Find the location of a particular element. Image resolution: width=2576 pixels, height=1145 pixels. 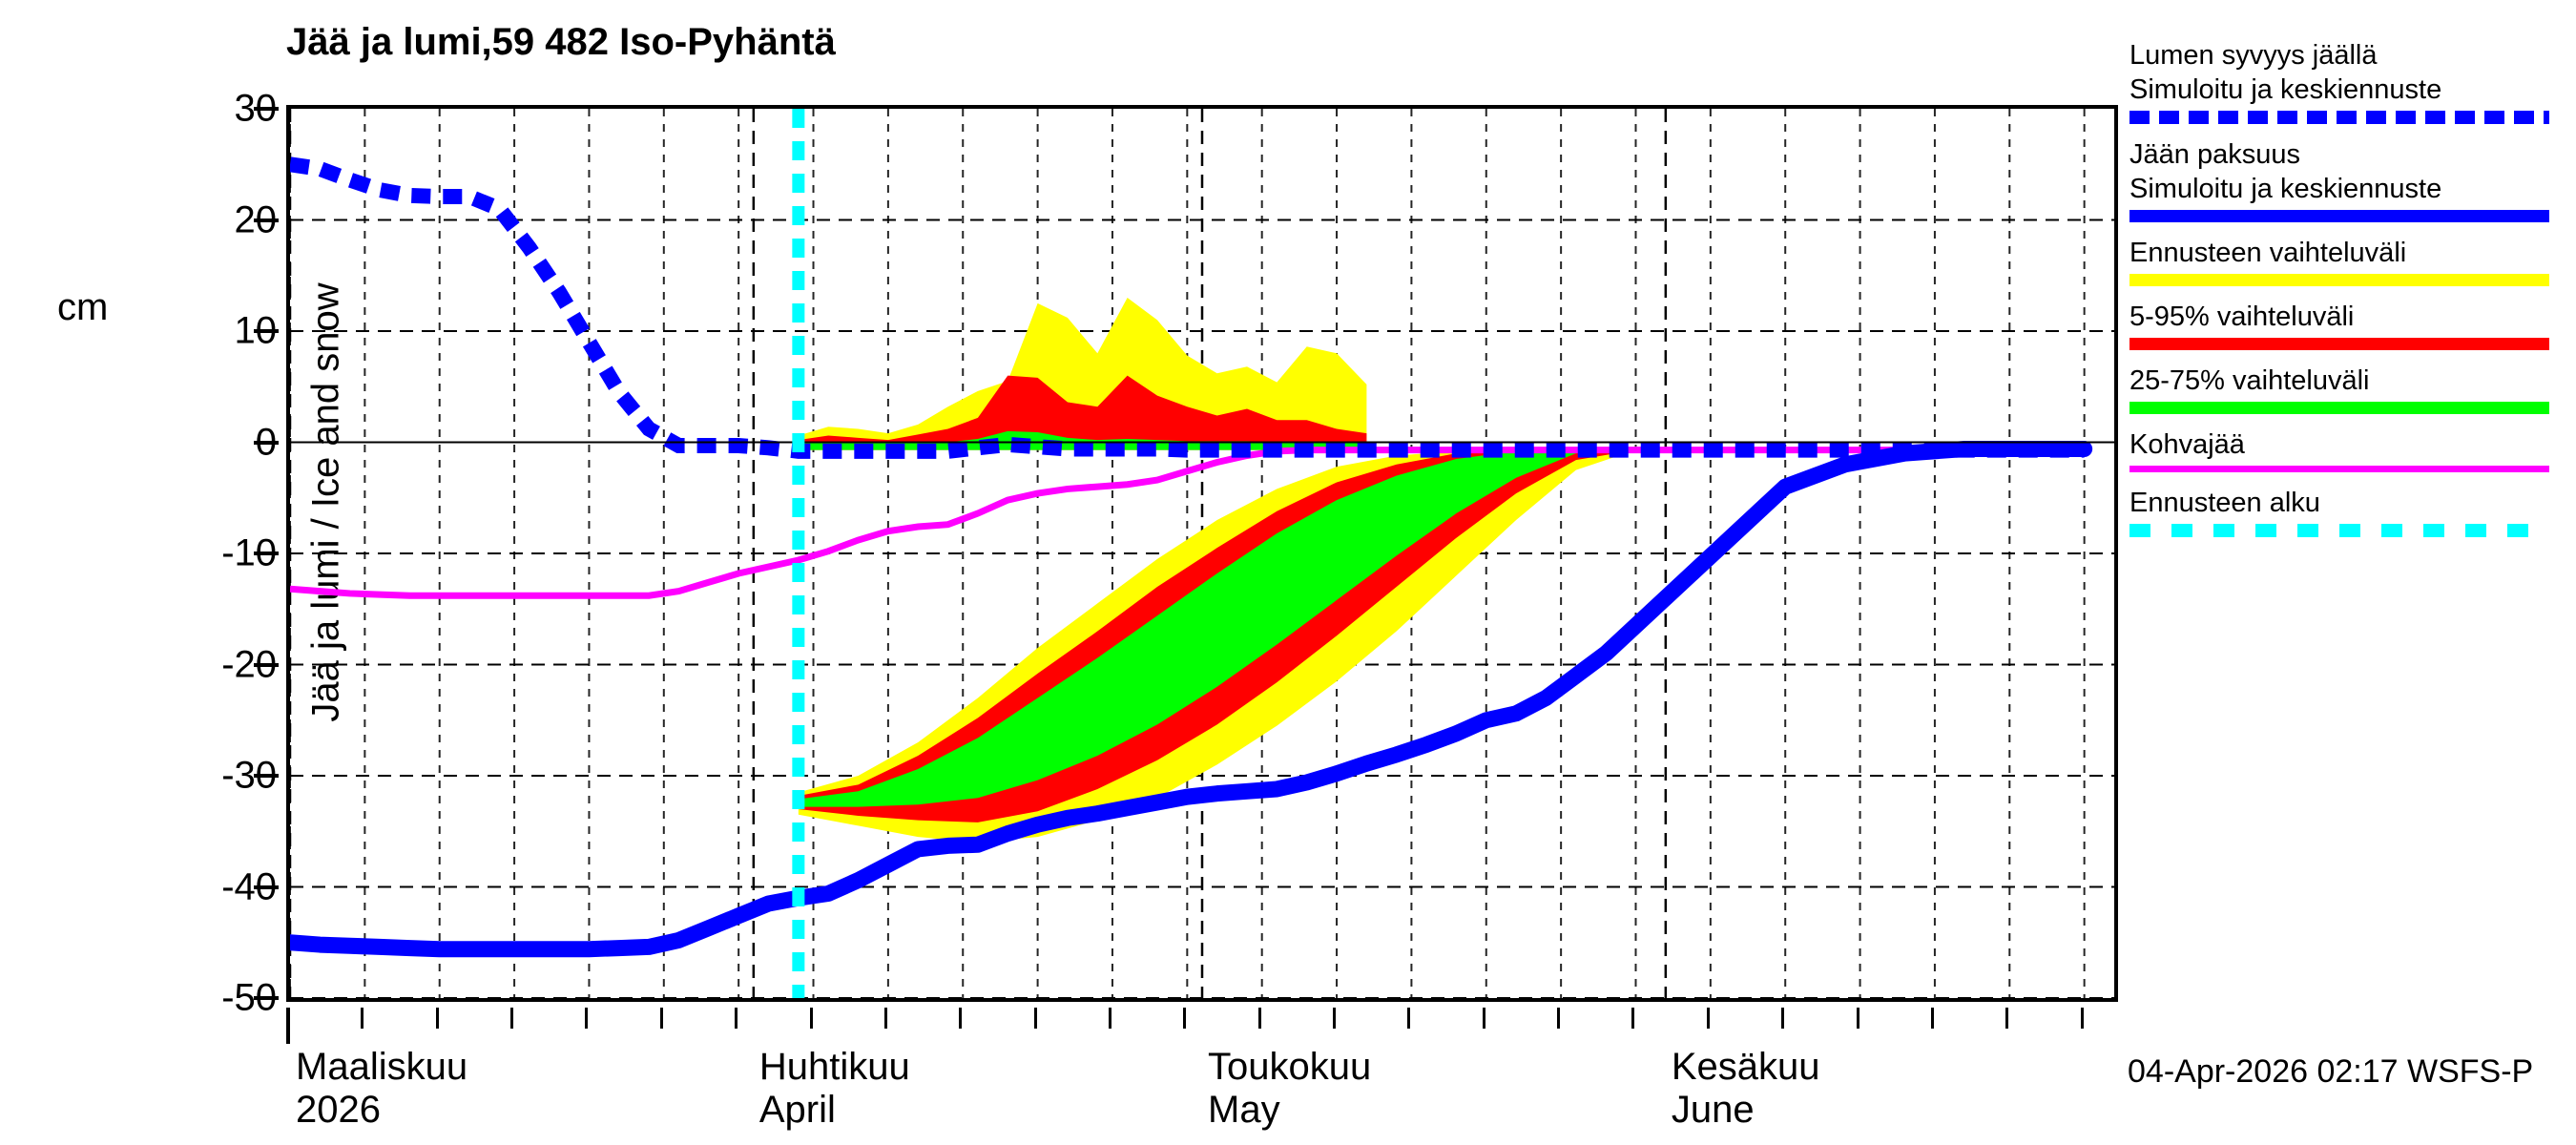

legend-entry-title: Lumen syvyys jäällä is located at coordinates (2253, 55).